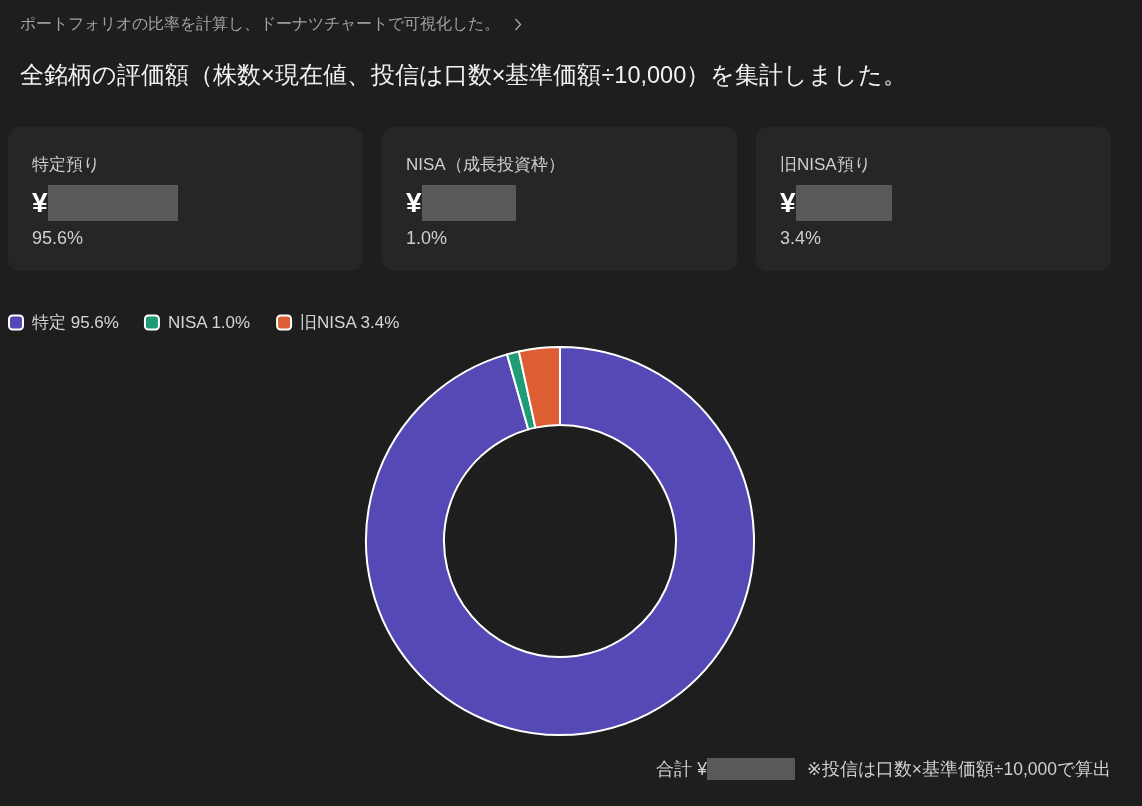 The width and height of the screenshot is (1142, 806). Describe the element at coordinates (681, 769) in the screenshot. I see `text: 合計 ¥` at that location.